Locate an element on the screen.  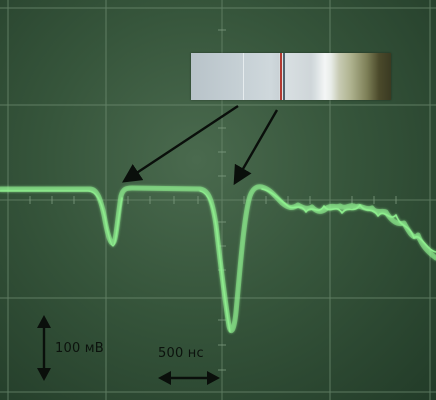
double-arrow-horizontal-icon is located at coordinates (189, 378).